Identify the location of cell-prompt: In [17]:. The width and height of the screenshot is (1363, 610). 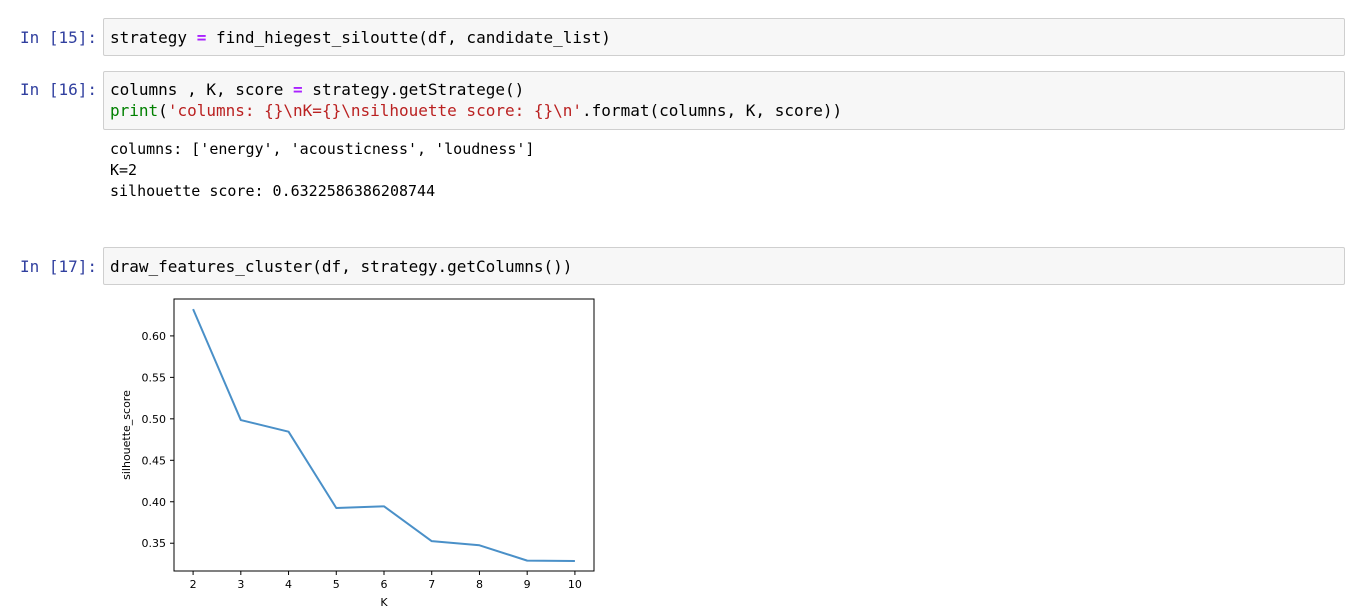
(58, 266).